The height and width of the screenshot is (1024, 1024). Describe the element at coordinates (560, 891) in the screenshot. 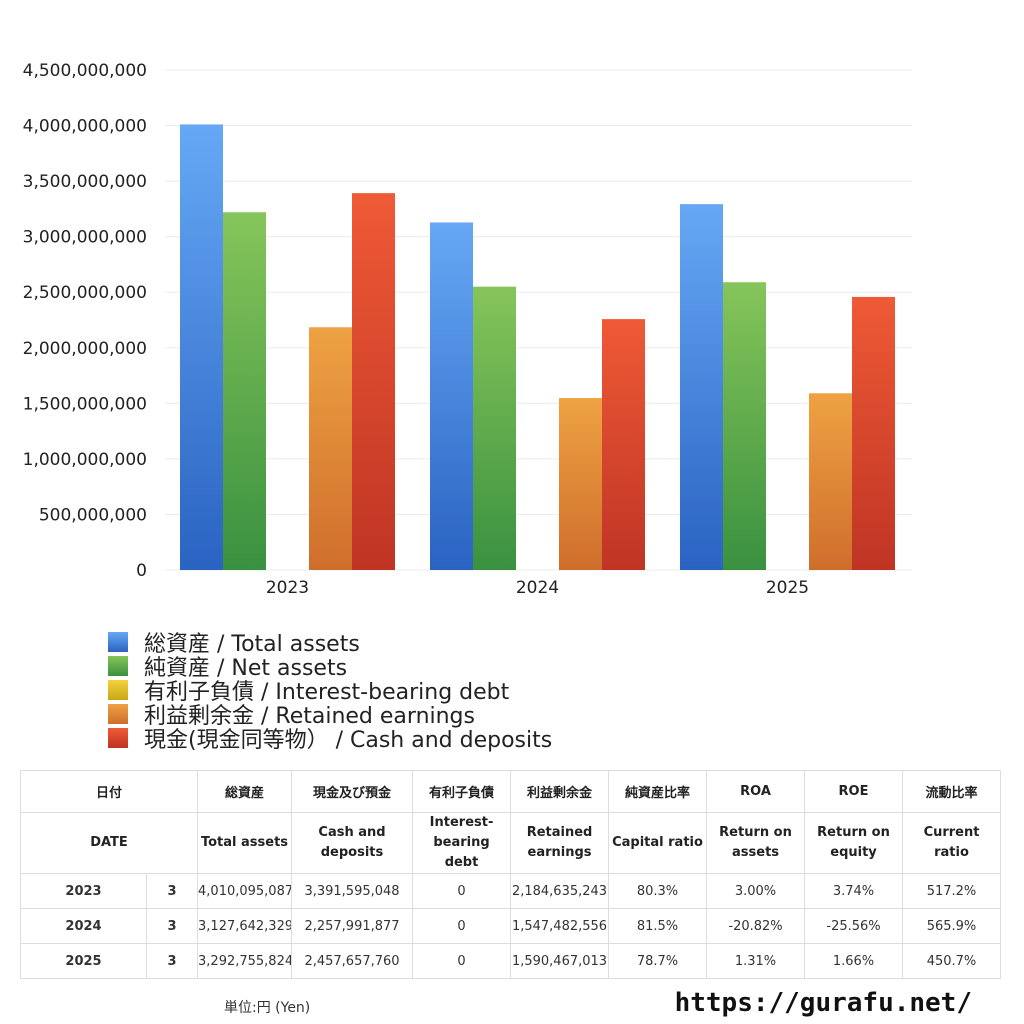

I see `row-retained: 2,184,635,243` at that location.